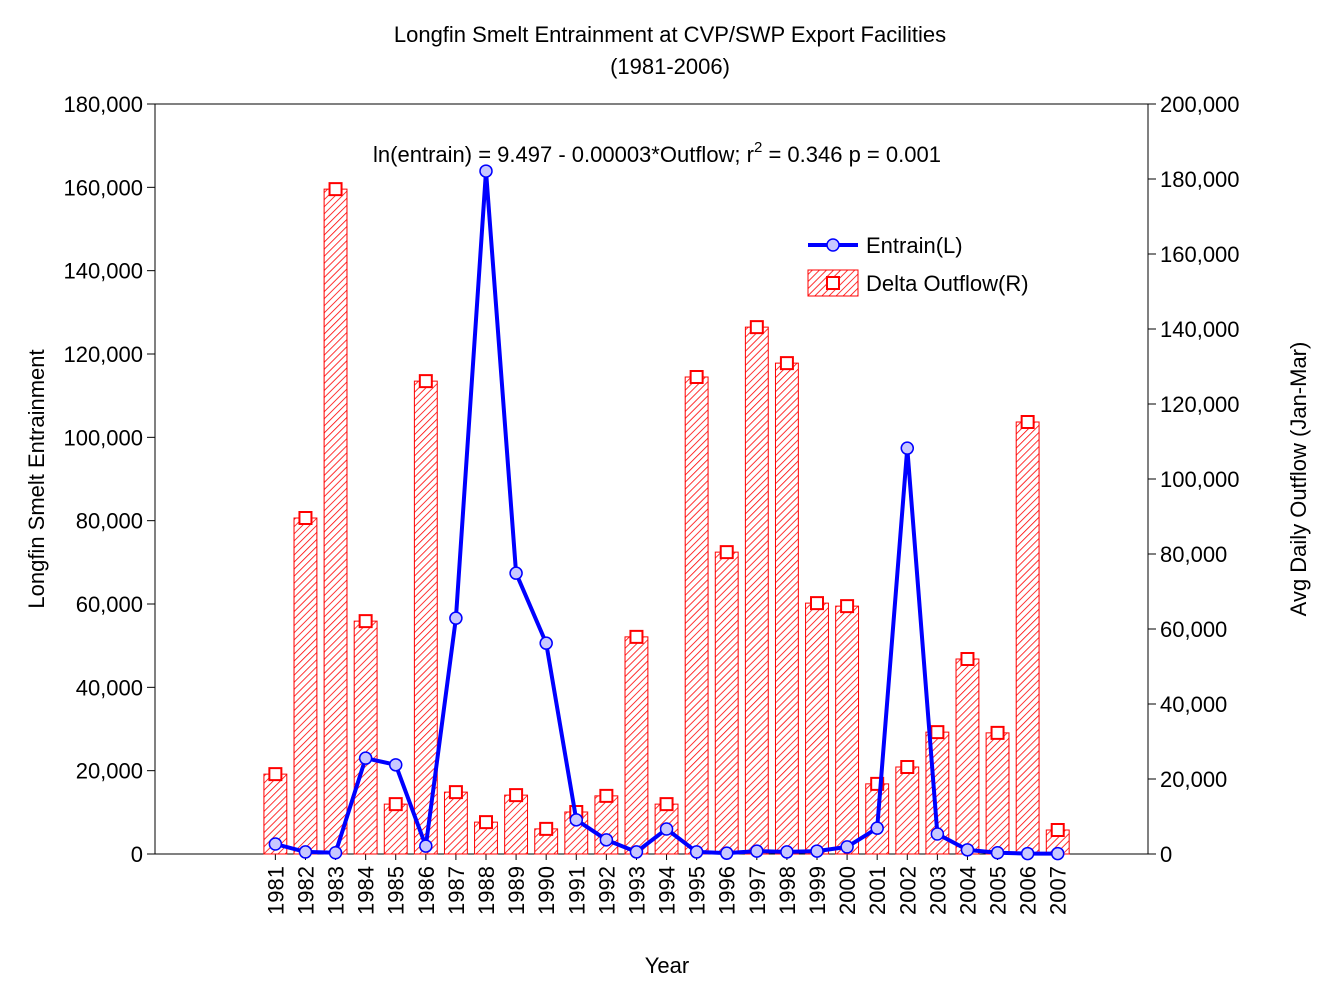 The height and width of the screenshot is (987, 1331). What do you see at coordinates (103, 354) in the screenshot?
I see `y-tick-label: 120,000` at bounding box center [103, 354].